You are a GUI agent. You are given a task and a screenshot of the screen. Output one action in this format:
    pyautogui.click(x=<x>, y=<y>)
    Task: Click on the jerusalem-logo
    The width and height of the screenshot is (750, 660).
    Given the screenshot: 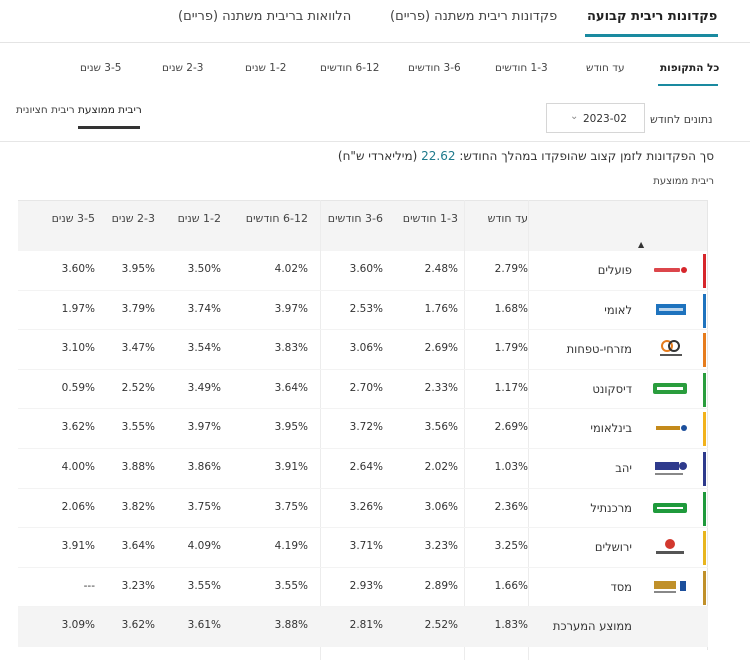 What is the action you would take?
    pyautogui.click(x=670, y=547)
    